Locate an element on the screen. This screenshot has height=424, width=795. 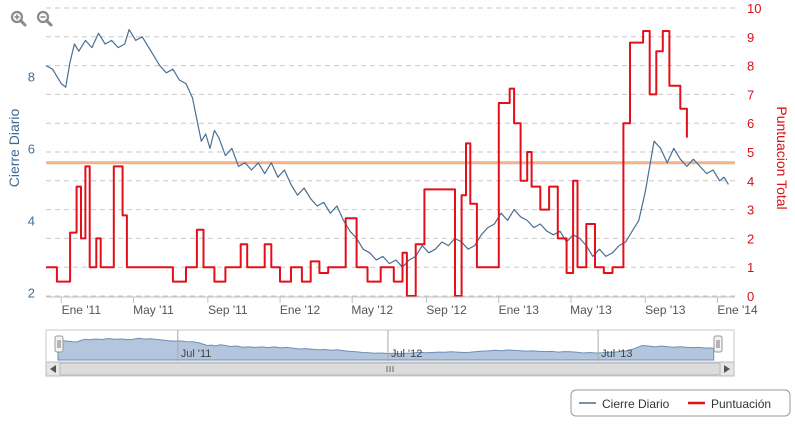
y-right-tick-label: 6 is located at coordinates (750, 123).